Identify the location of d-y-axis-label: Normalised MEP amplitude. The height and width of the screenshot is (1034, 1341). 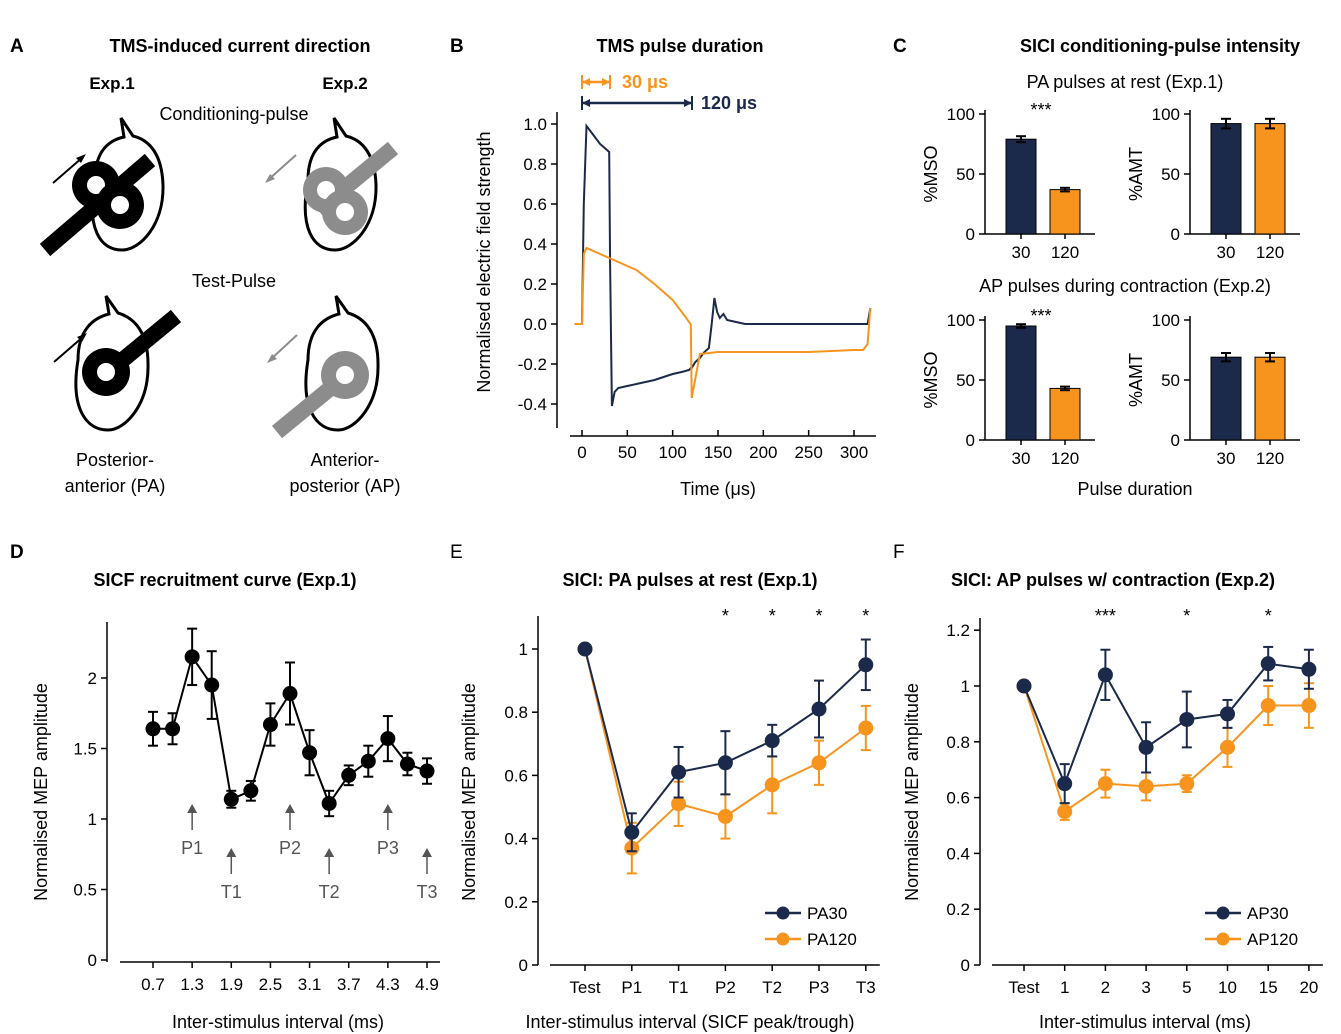
(41, 792).